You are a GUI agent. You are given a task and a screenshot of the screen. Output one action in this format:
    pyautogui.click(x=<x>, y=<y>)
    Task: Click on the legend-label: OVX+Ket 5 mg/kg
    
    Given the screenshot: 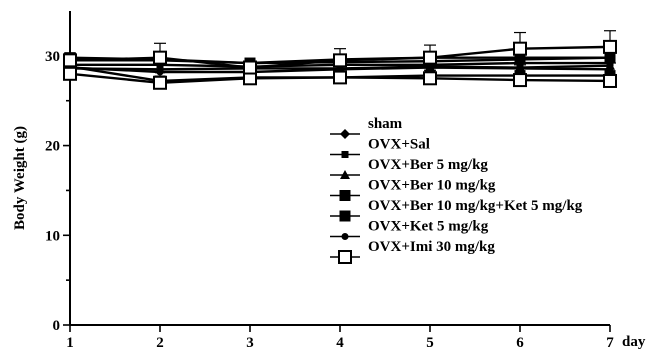 What is the action you would take?
    pyautogui.click(x=428, y=227)
    